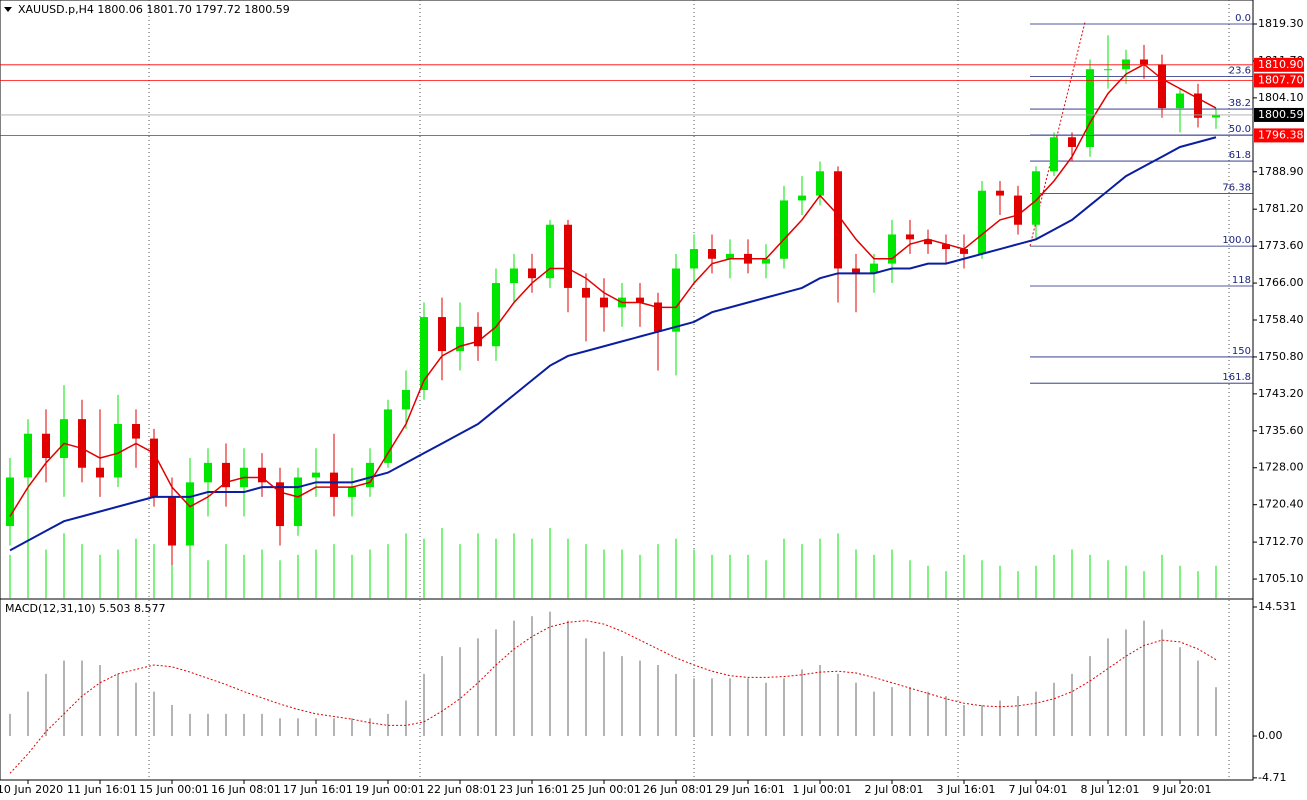 This screenshot has width=1307, height=800. Describe the element at coordinates (966, 789) in the screenshot. I see `x-tick-label: 3 Jul 16:01` at that location.